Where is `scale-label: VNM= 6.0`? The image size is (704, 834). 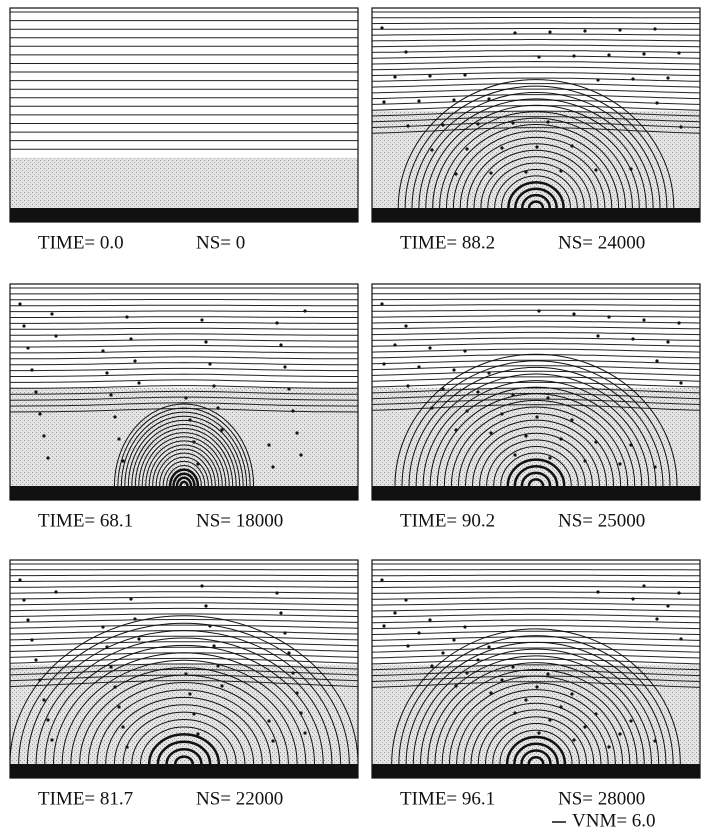 scale-label: VNM= 6.0 is located at coordinates (614, 820).